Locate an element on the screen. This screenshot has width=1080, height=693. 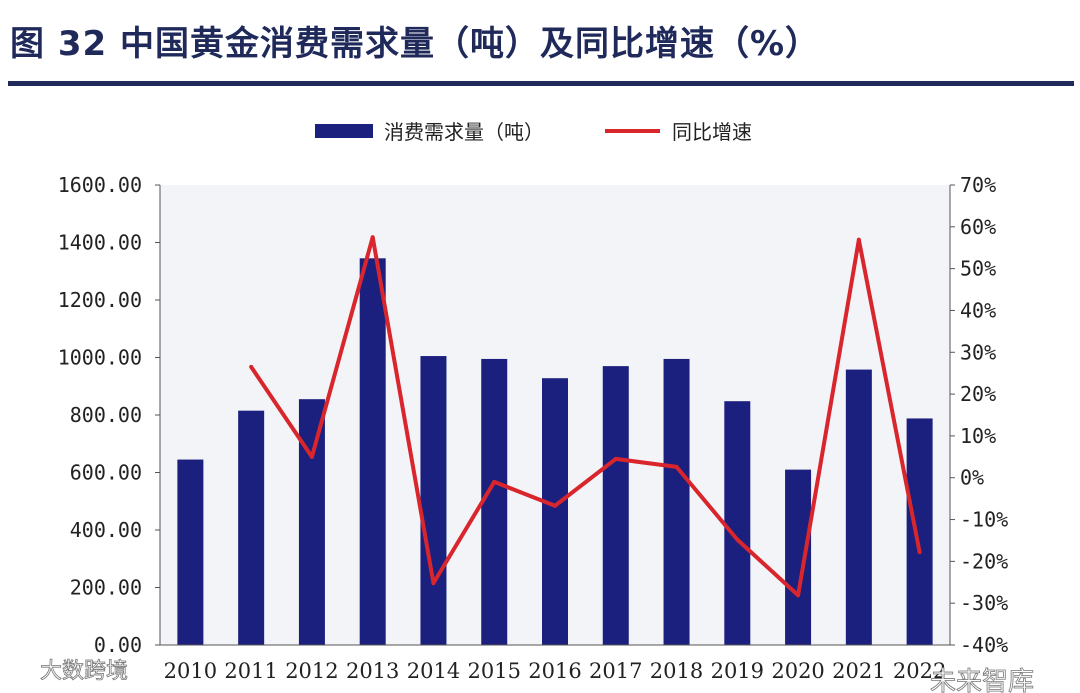
right-tick-label: -20% is located at coordinates (984, 561).